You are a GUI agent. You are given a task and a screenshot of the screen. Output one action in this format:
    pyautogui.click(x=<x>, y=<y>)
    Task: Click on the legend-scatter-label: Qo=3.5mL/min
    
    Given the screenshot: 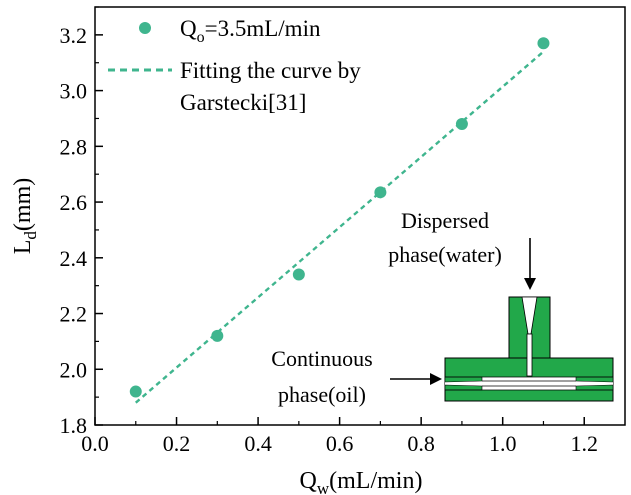 What is the action you would take?
    pyautogui.click(x=250, y=31)
    